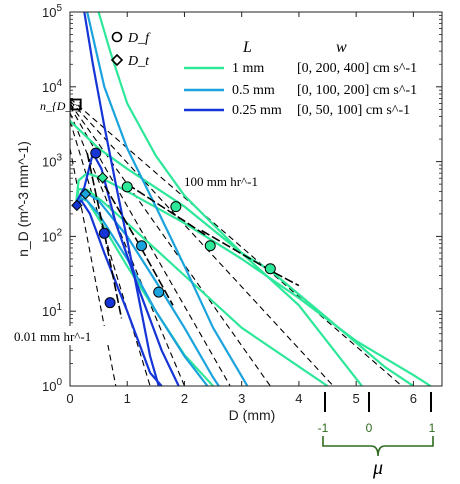 This screenshot has width=460, height=484. Describe the element at coordinates (117, 60) in the screenshot. I see `legend-diamond-marker` at that location.